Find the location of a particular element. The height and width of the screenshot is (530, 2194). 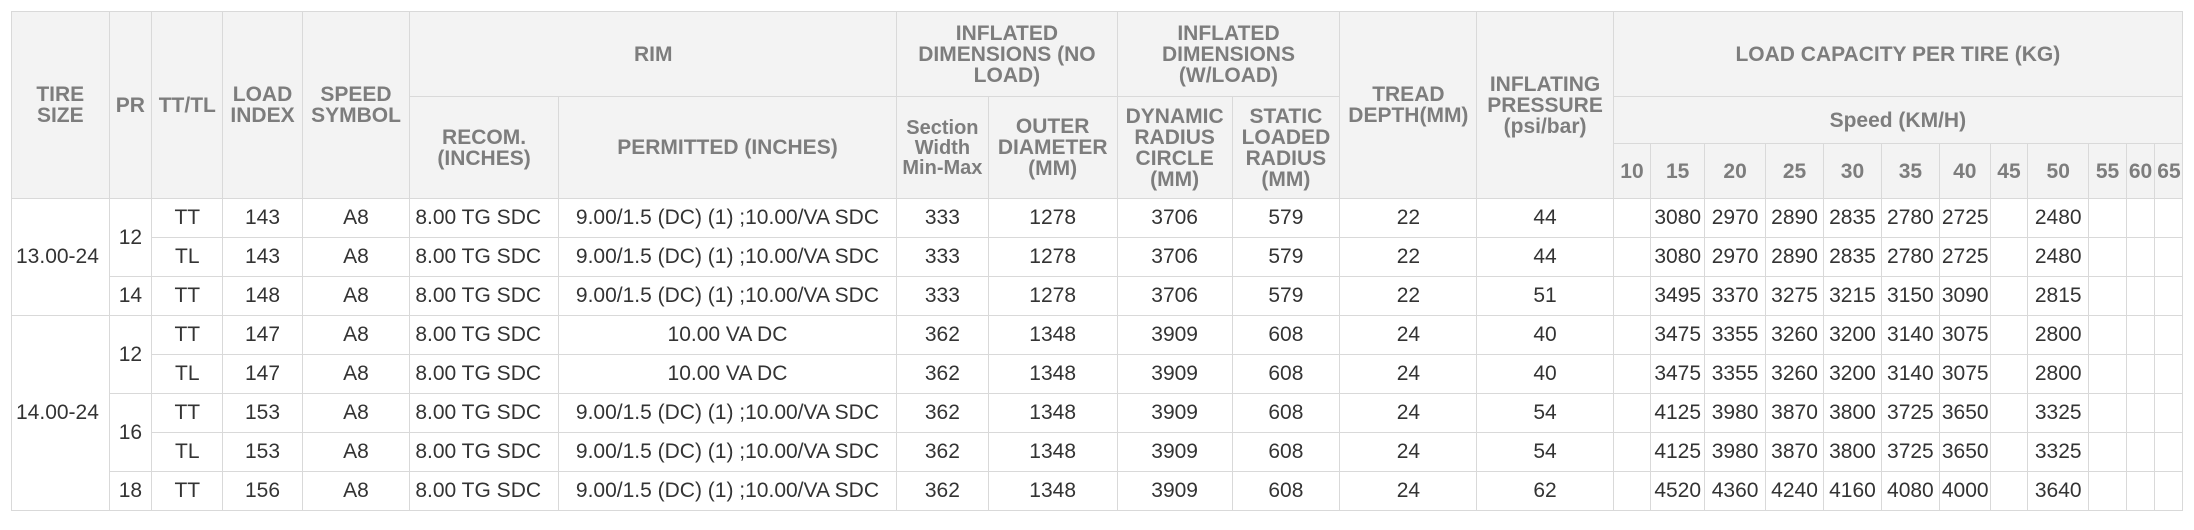

header-speed-15: 15 is located at coordinates (1678, 171).